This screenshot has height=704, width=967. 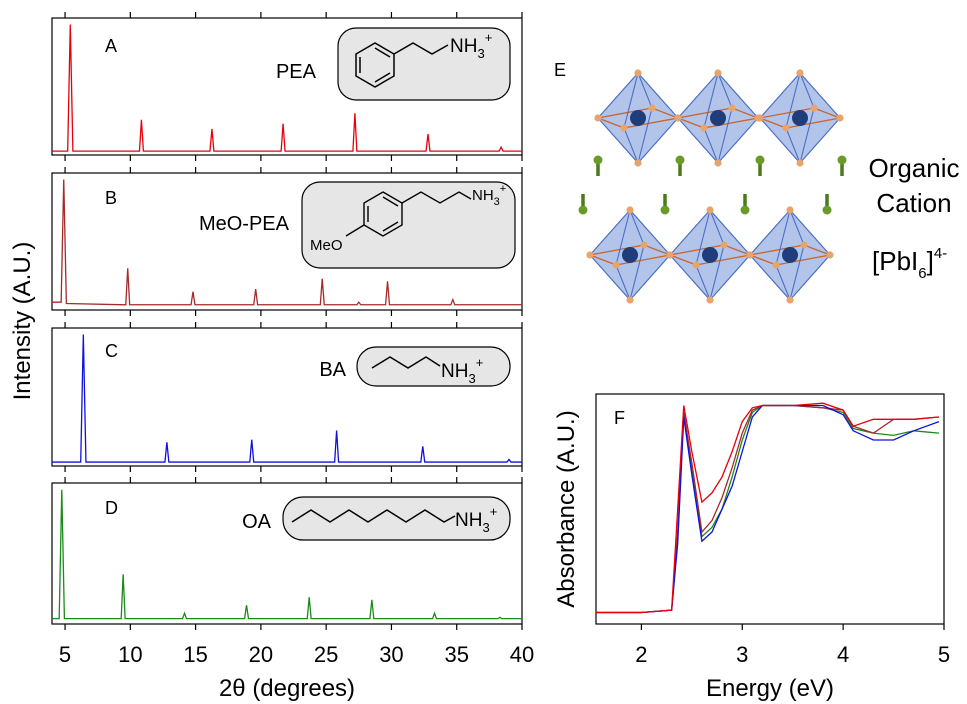 I want to click on diagram-sub: 6, so click(x=922, y=273).